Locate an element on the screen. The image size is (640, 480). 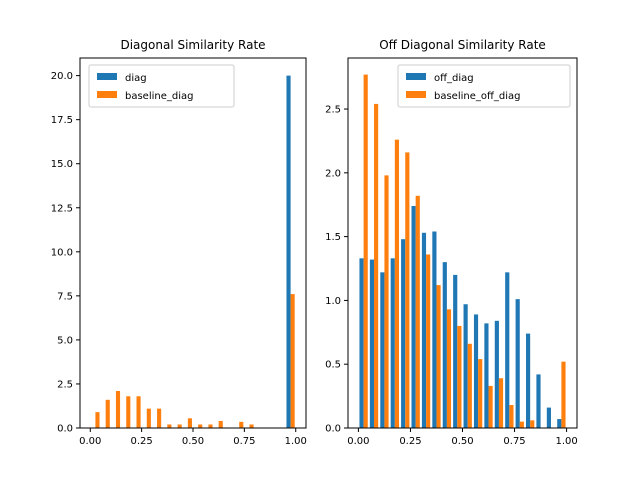
y-tick-label: 12.5 is located at coordinates (62, 208).